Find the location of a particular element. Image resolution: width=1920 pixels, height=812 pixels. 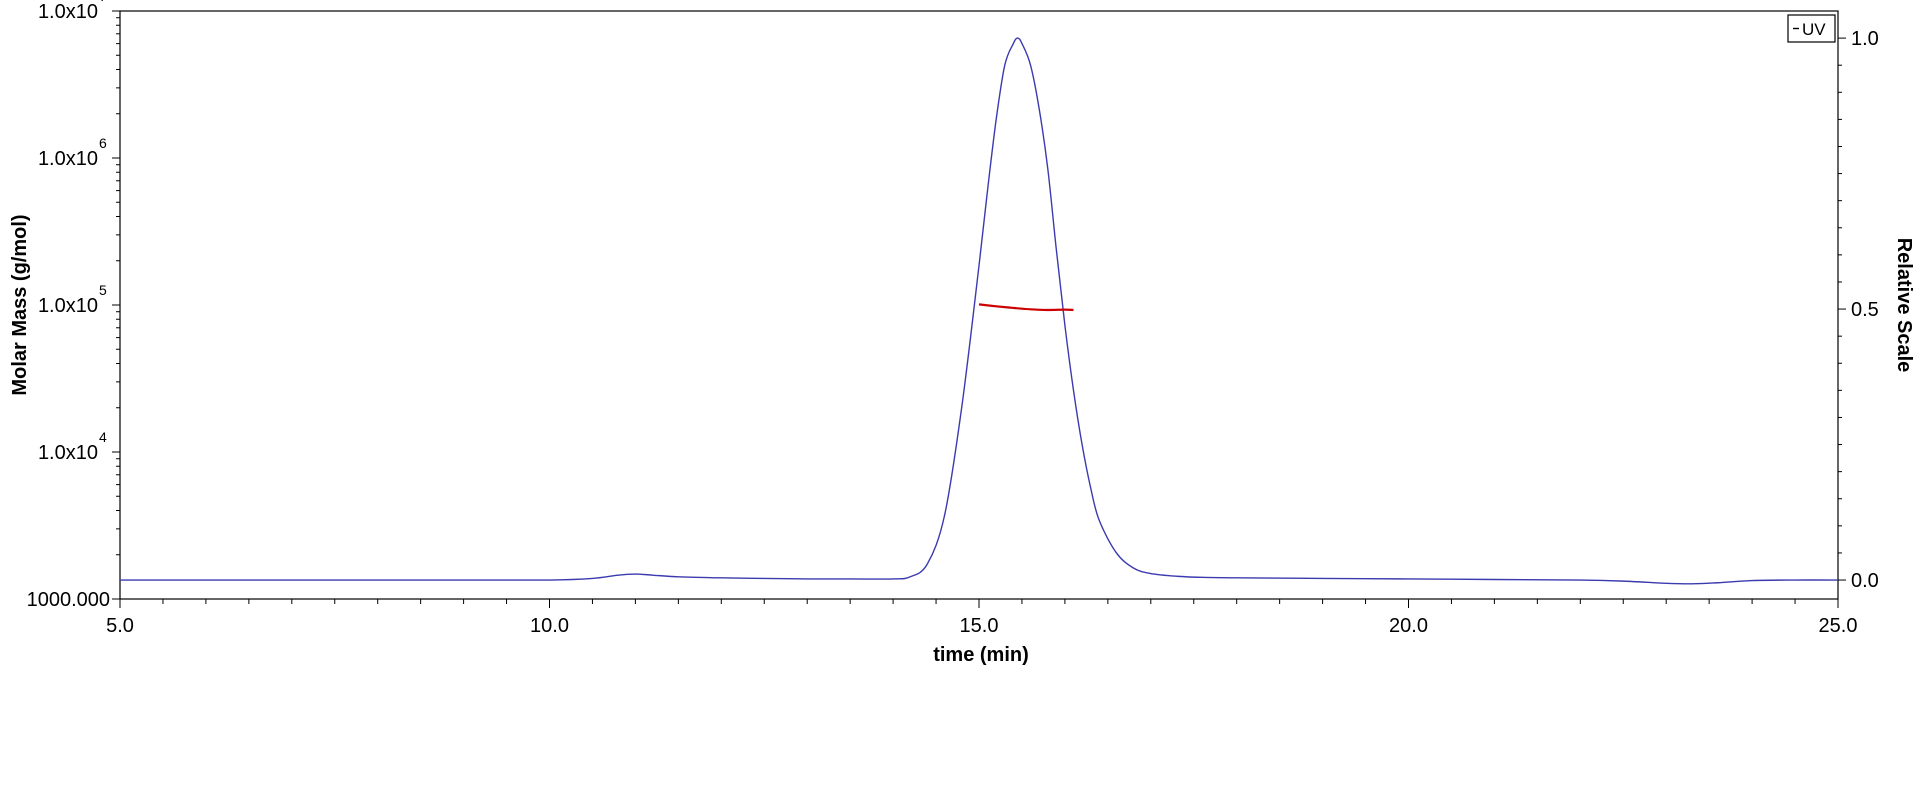

x-tick-label: 20.0 is located at coordinates (1408, 626).